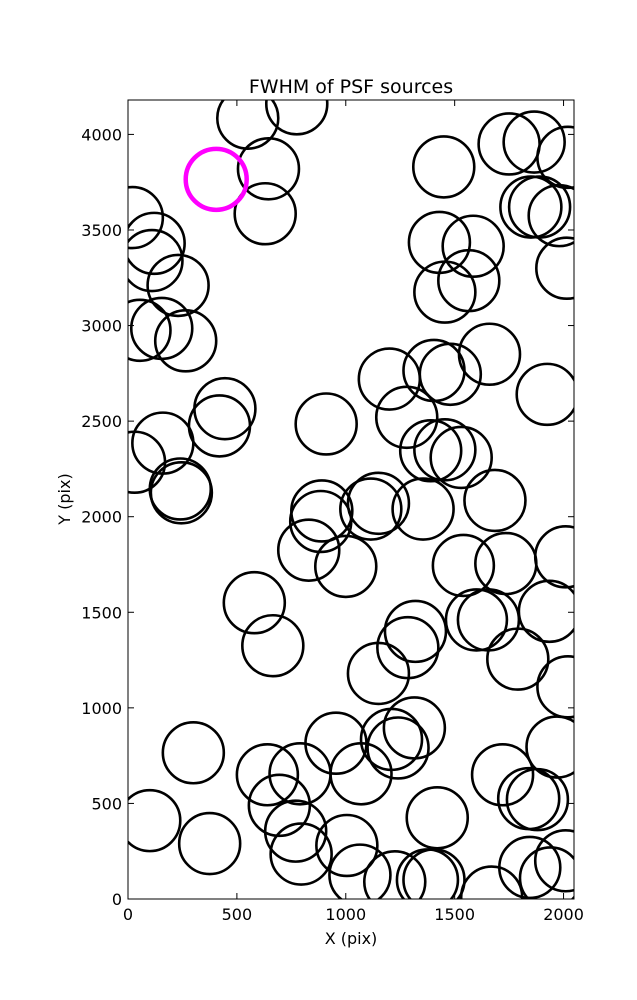 Image resolution: width=637 pixels, height=1000 pixels. What do you see at coordinates (64, 499) in the screenshot?
I see `y-axis-title: Y (pix)` at bounding box center [64, 499].